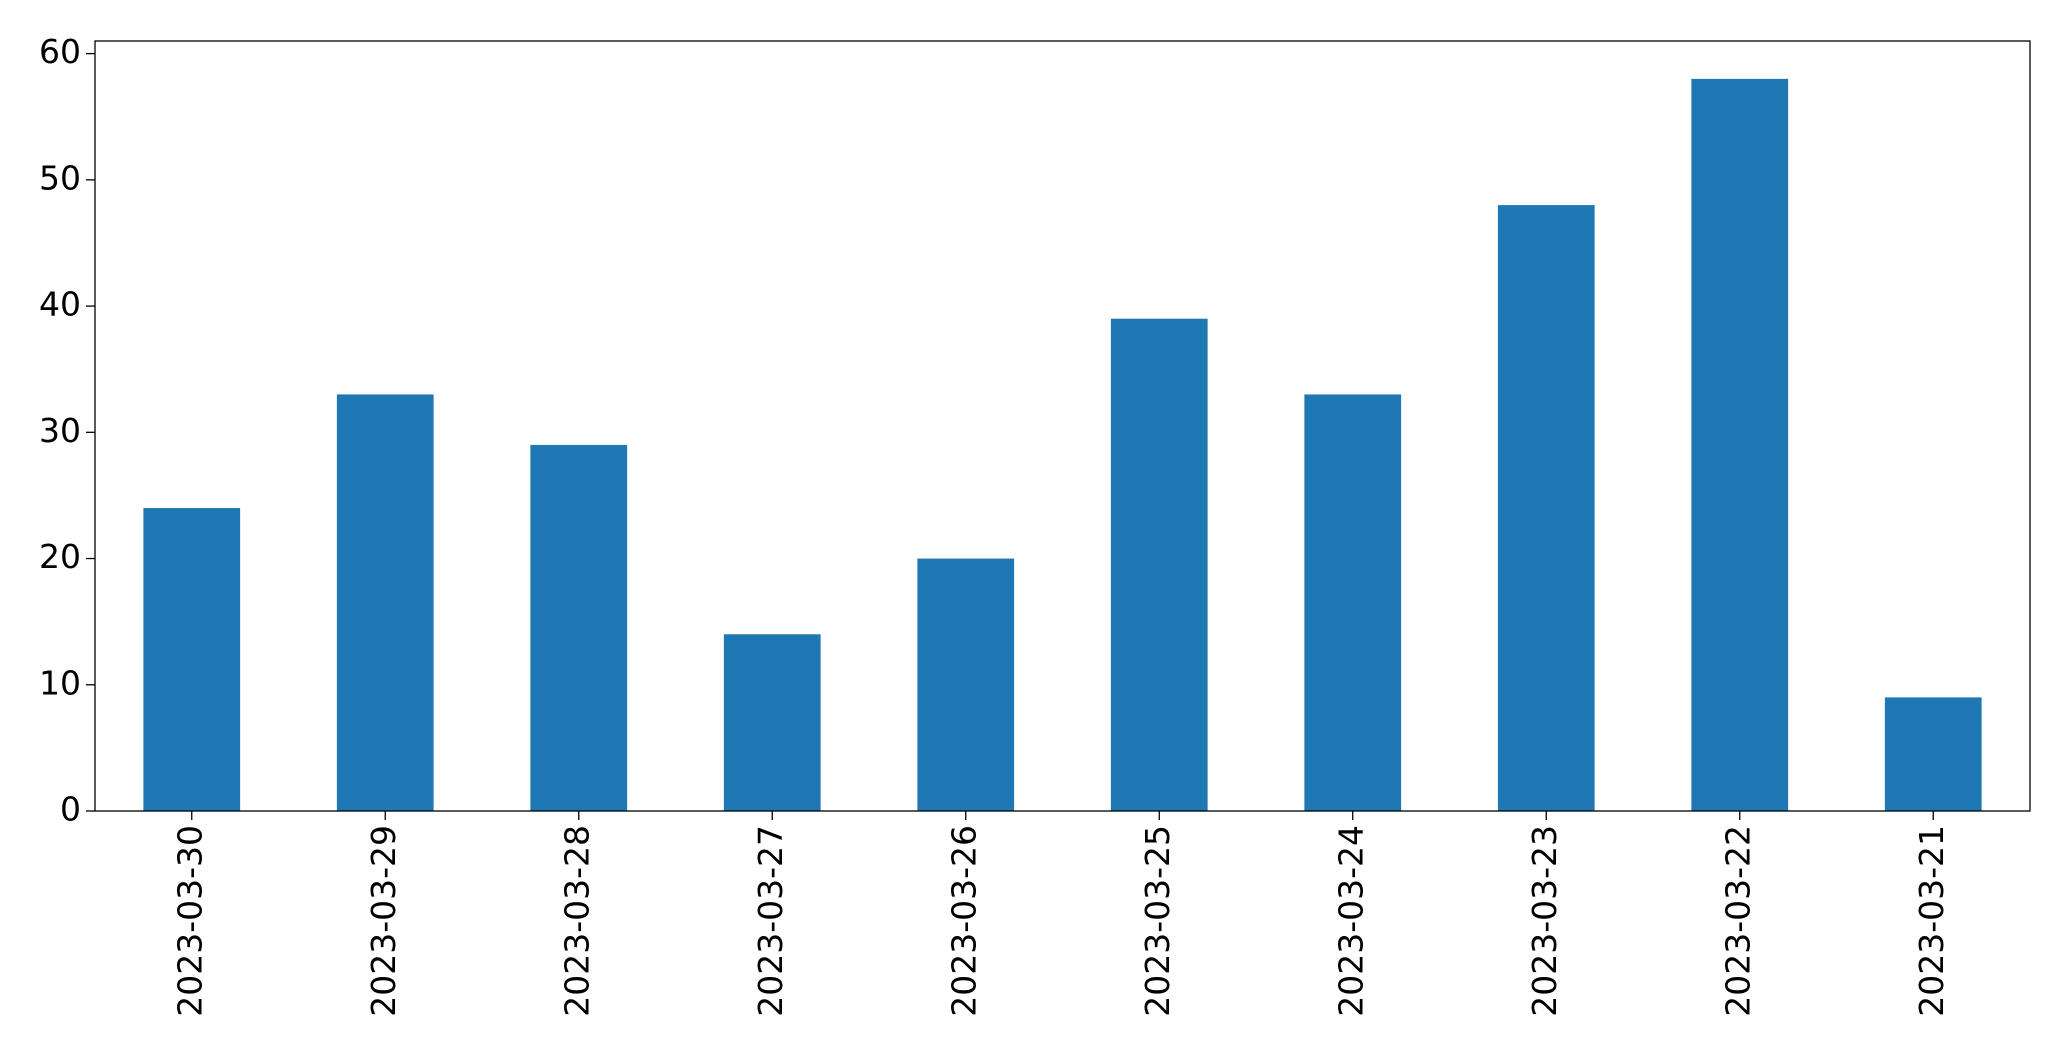  What do you see at coordinates (60, 682) in the screenshot?
I see `y-tick-label: 10` at bounding box center [60, 682].